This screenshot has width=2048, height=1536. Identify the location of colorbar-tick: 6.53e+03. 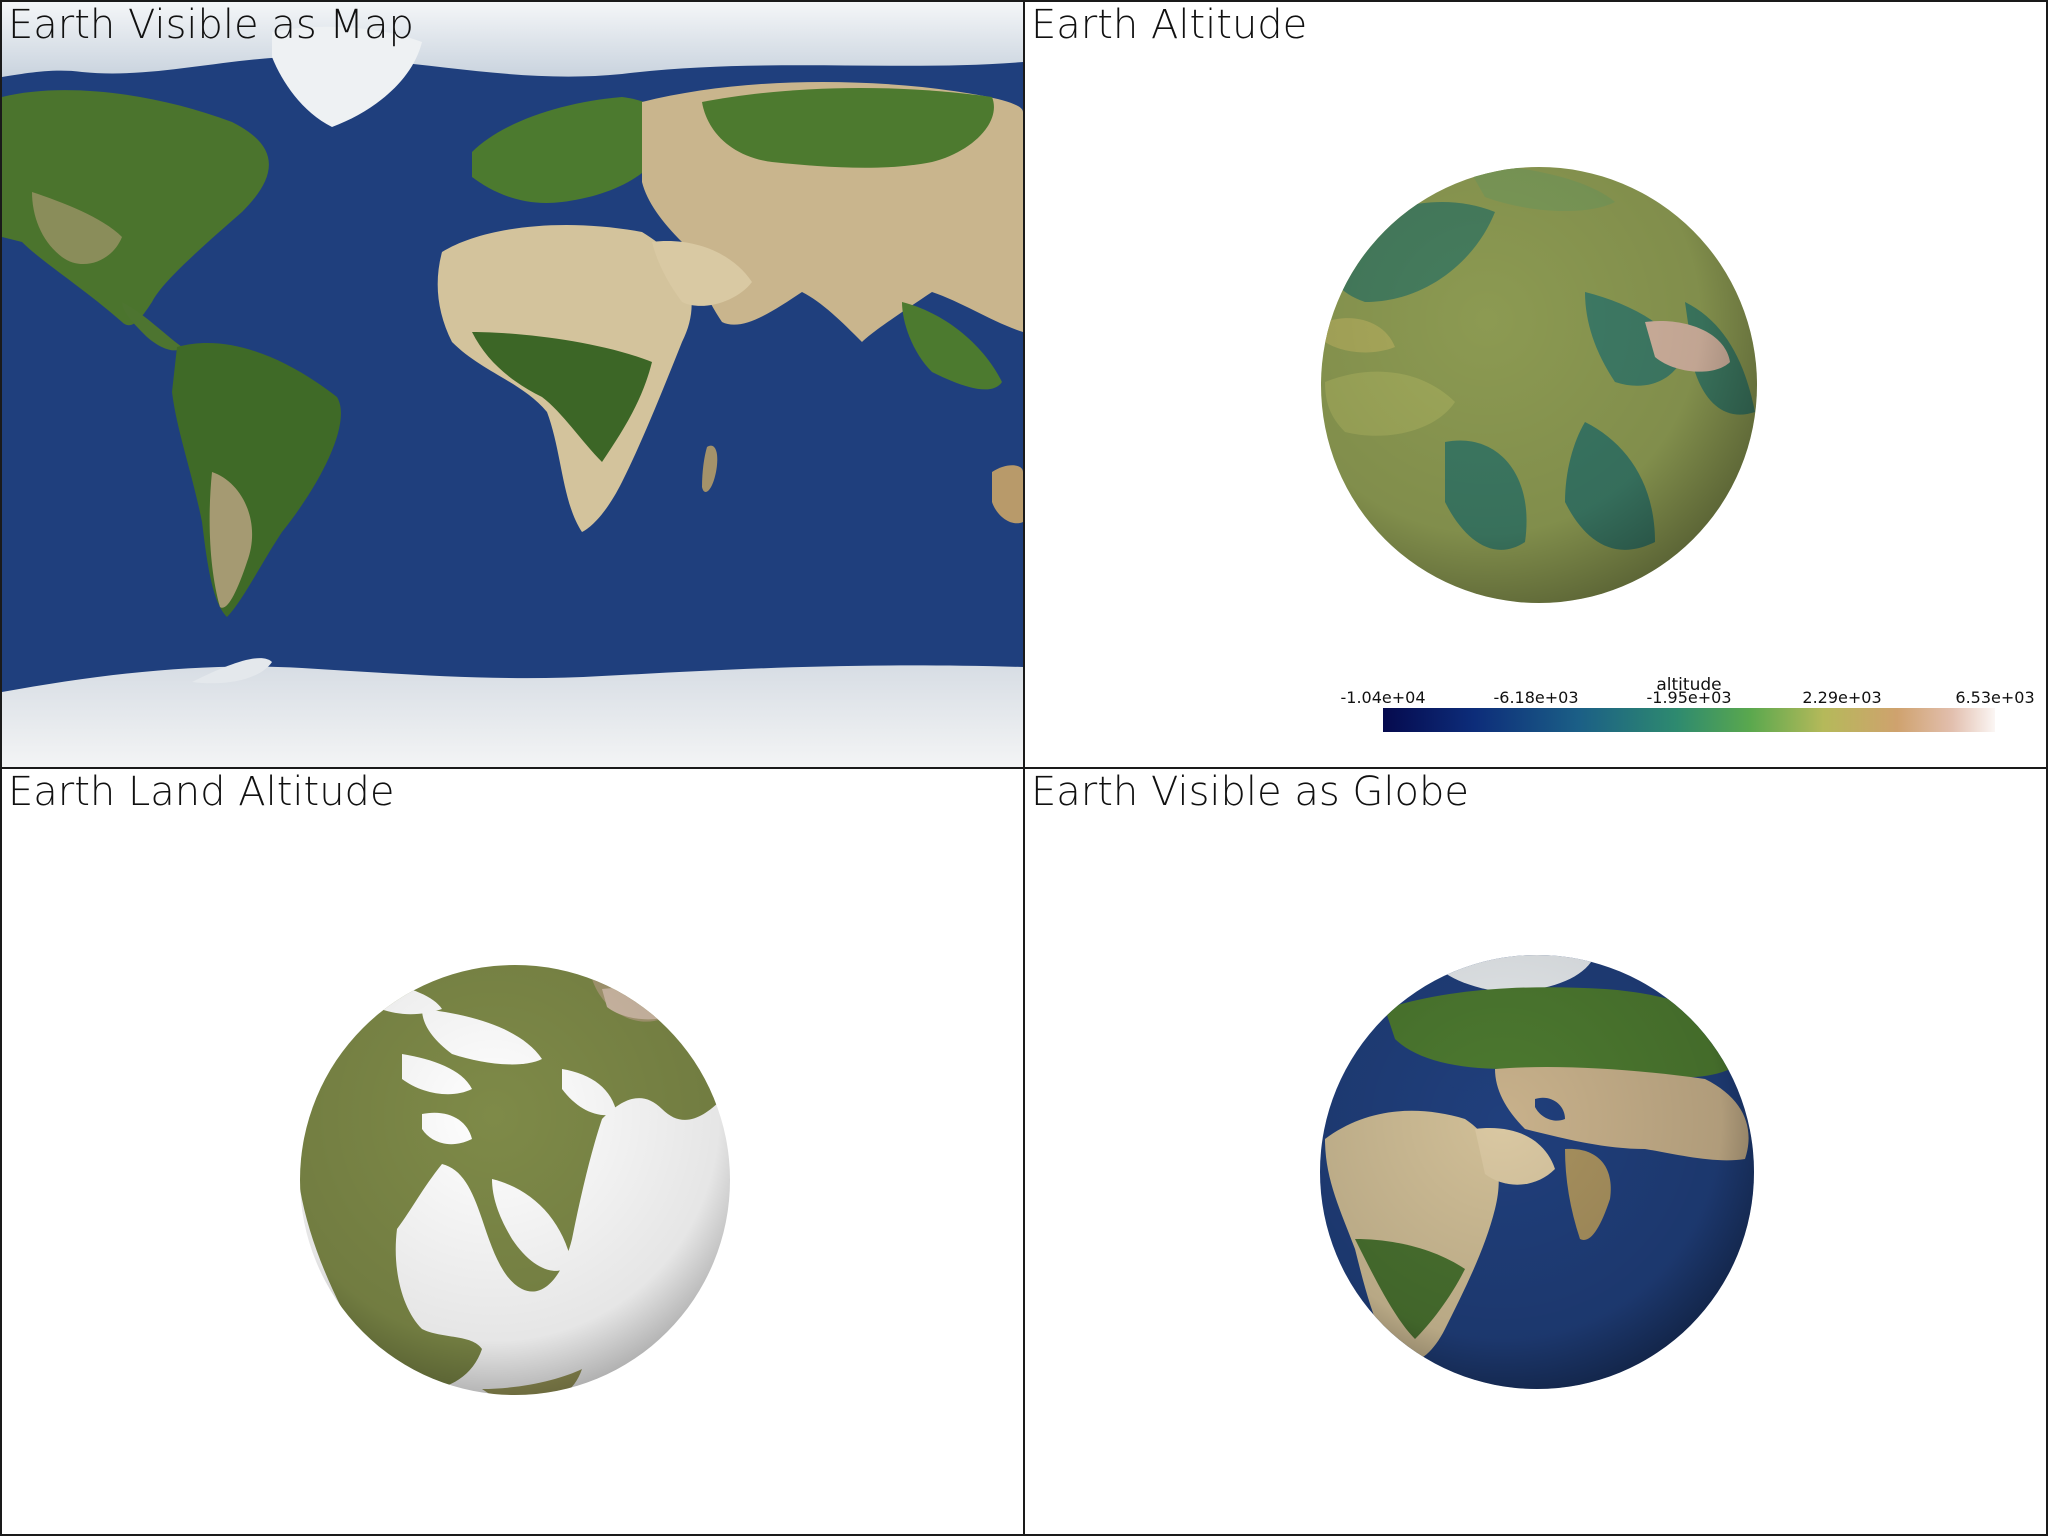
(1995, 697).